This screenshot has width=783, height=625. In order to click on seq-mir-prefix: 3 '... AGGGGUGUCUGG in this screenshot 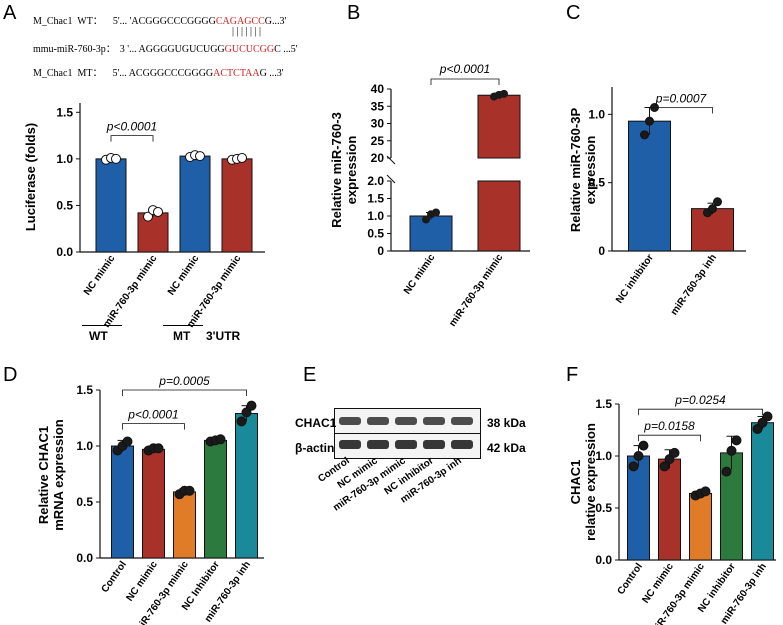, I will do `click(172, 49)`.